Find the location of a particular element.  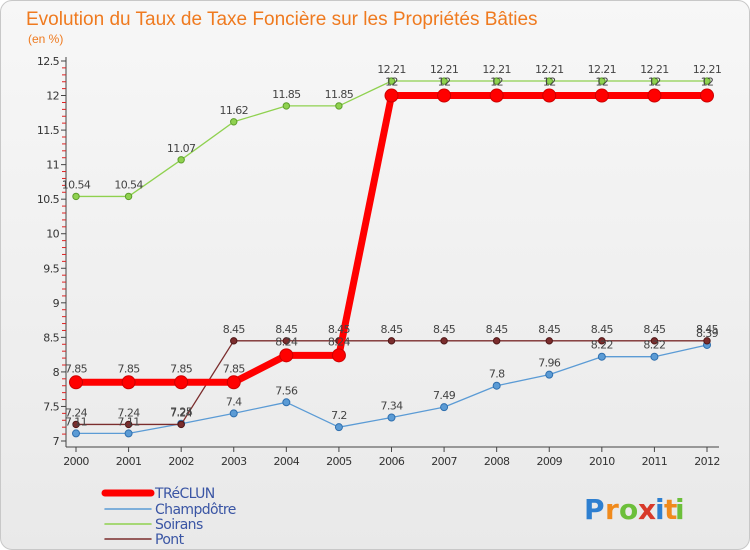

brand-letter: t is located at coordinates (670, 509).